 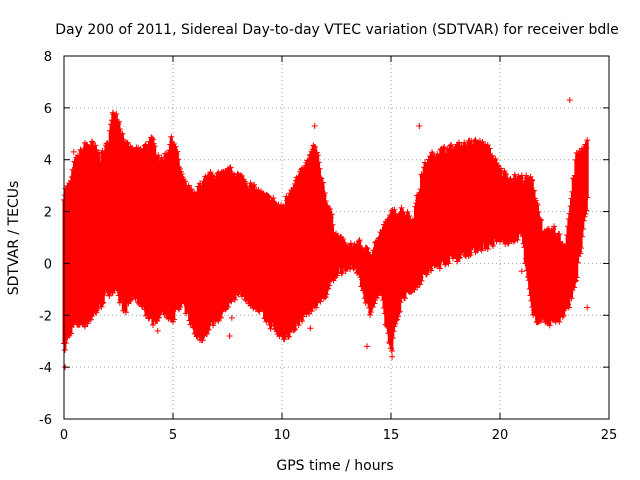 I want to click on y-tick-label: -6, so click(x=45, y=420).